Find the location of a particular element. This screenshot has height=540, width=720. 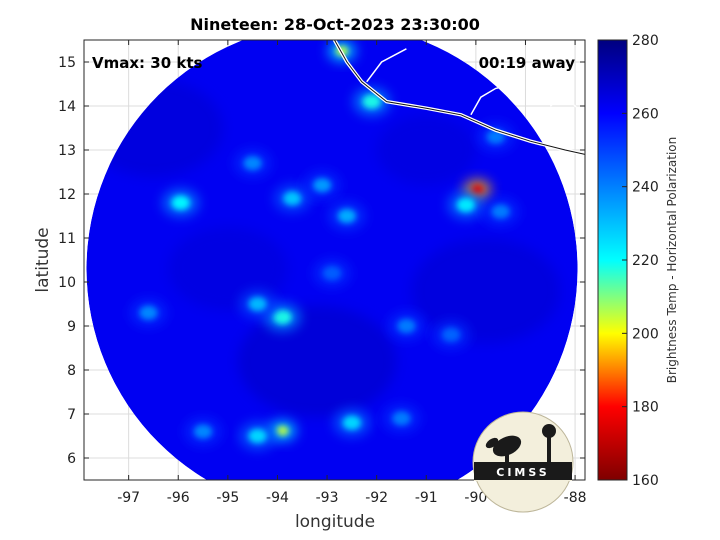

x-tick-label: -92 is located at coordinates (376, 498).